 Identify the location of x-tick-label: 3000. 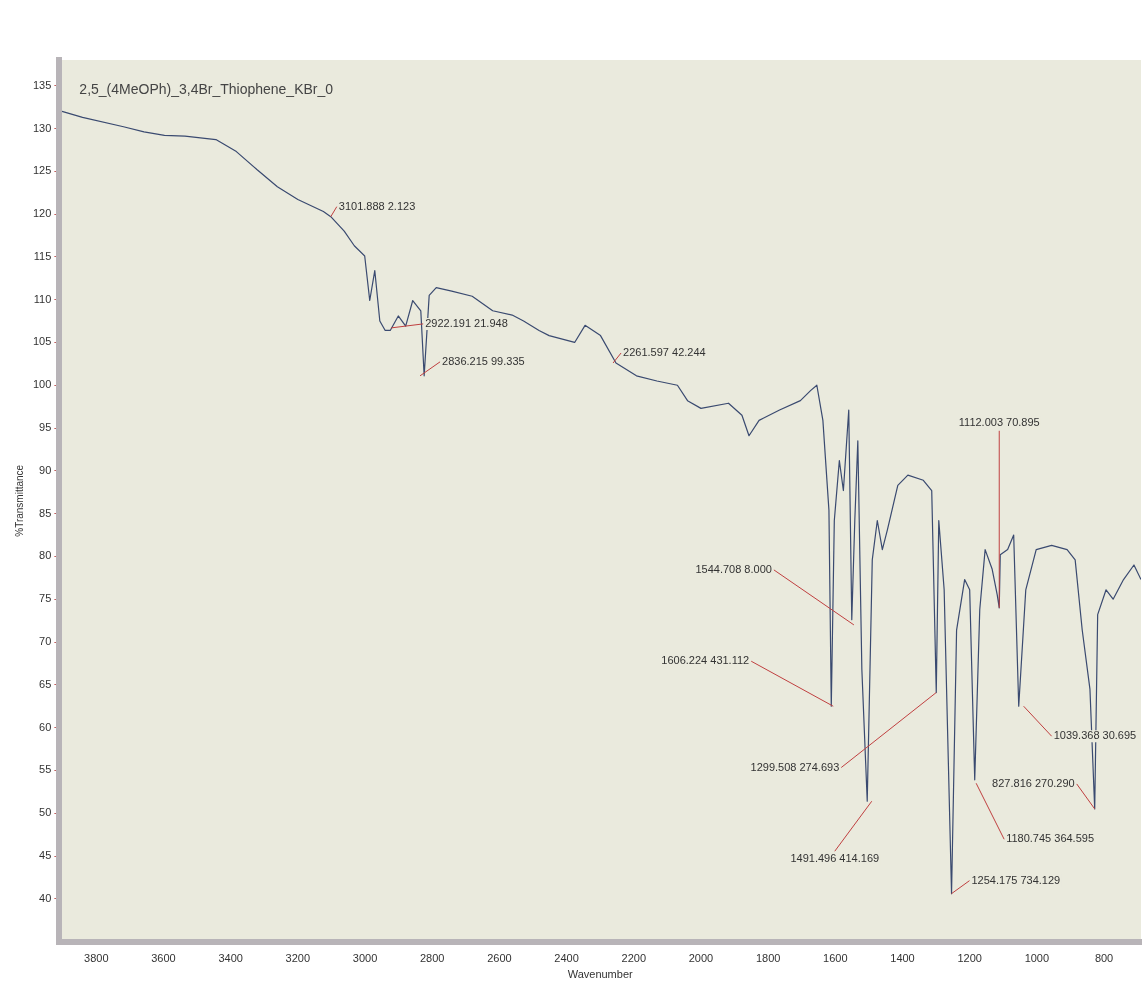
(365, 958).